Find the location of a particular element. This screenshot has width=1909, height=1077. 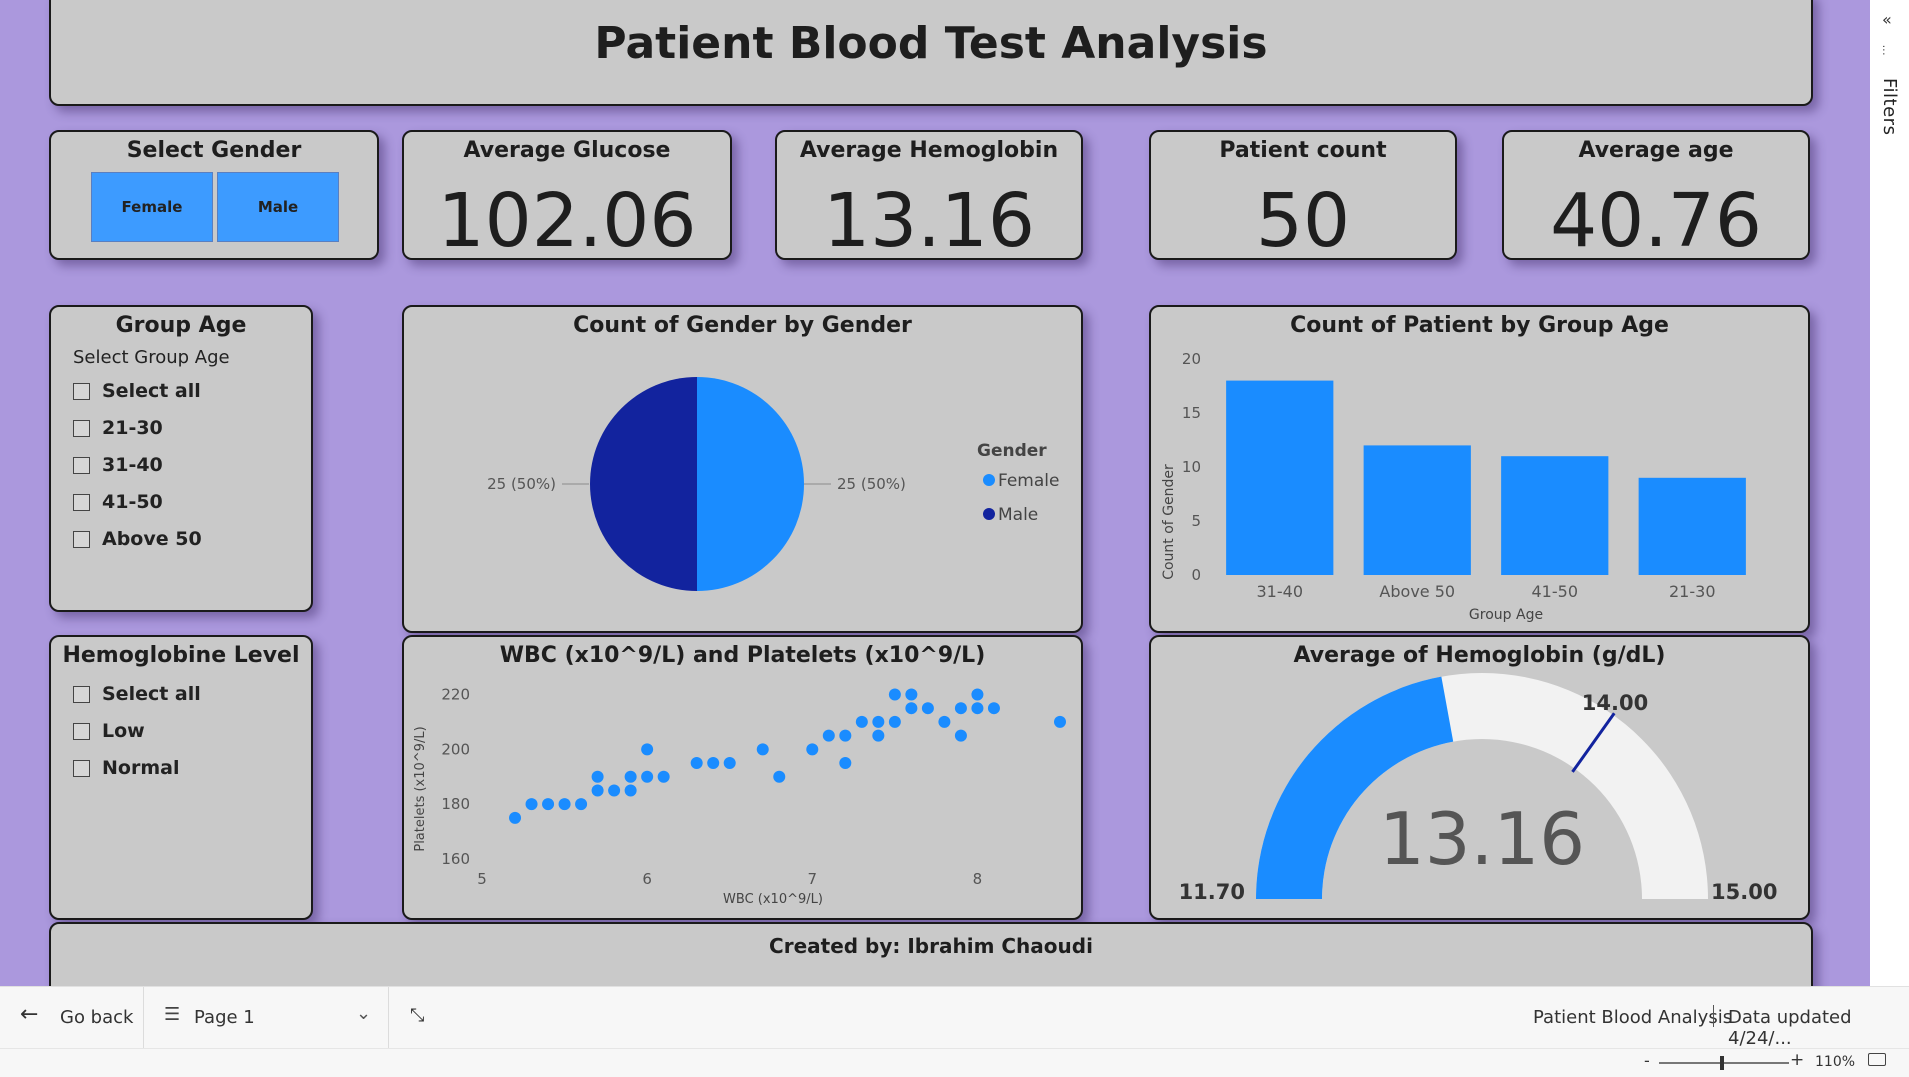

pie-chart: 25 (50%) 25 (50%) Gender Female Male is located at coordinates (742, 469).